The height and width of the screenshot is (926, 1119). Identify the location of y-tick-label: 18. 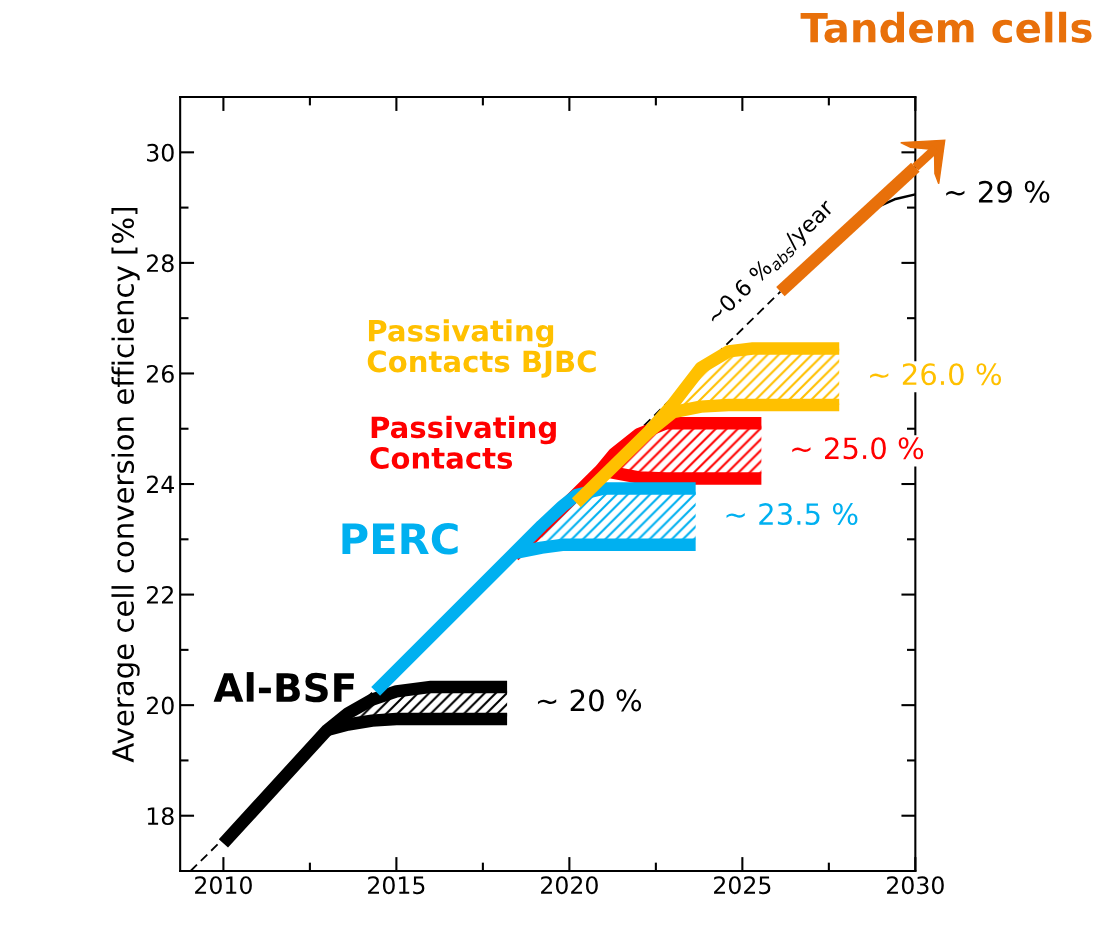
(160, 816).